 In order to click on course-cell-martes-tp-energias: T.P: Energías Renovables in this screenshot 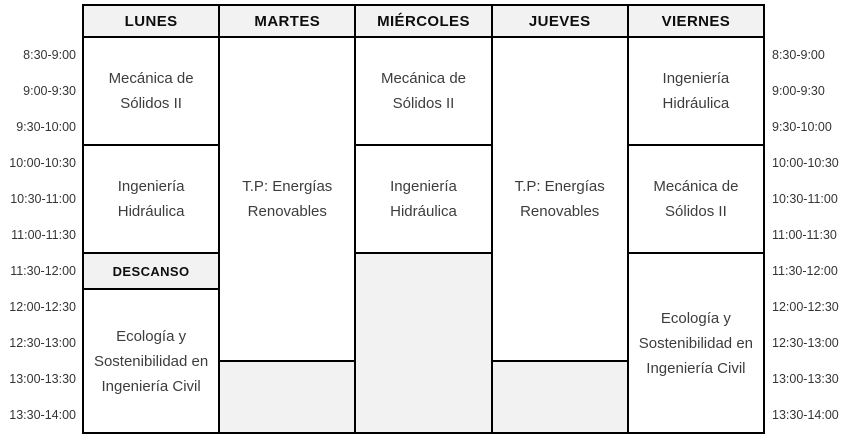, I will do `click(287, 199)`.